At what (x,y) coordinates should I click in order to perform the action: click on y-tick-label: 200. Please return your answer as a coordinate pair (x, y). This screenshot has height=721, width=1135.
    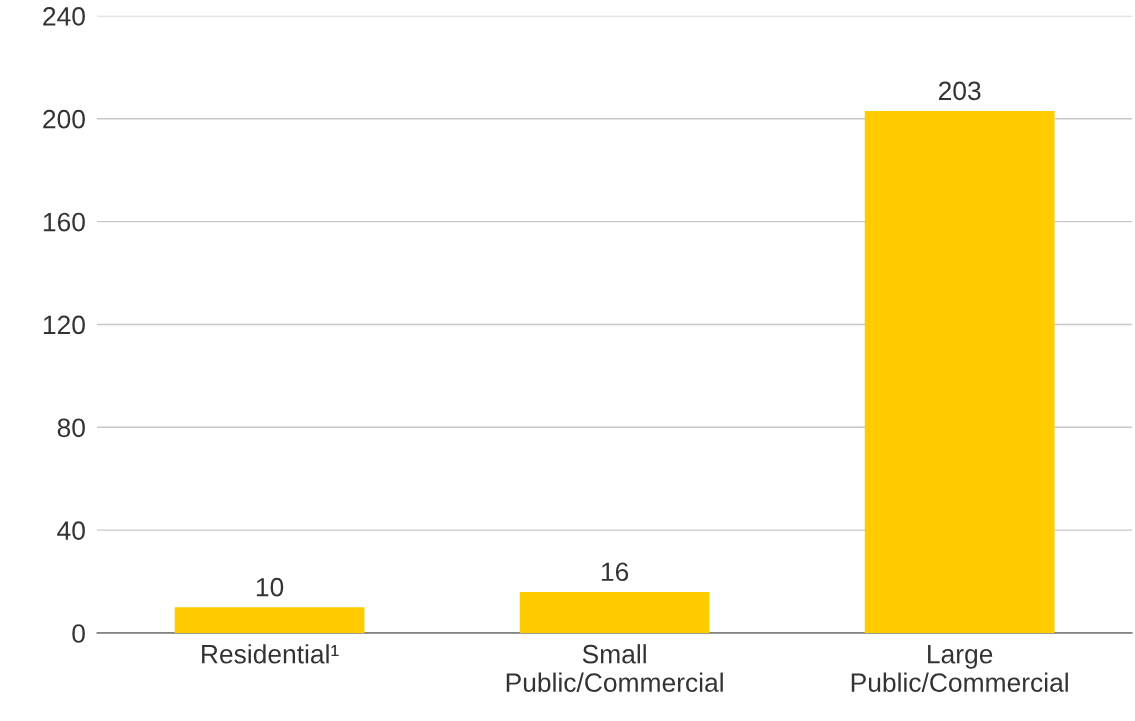
    Looking at the image, I should click on (64, 119).